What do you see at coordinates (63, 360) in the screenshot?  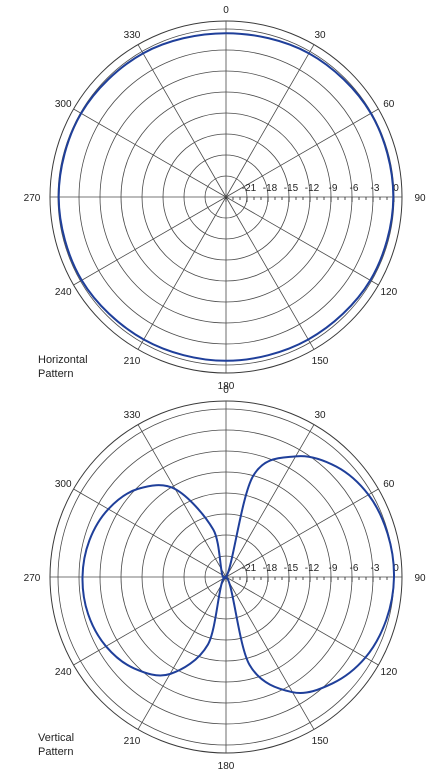 I see `chart-title-line-1: Horizontal` at bounding box center [63, 360].